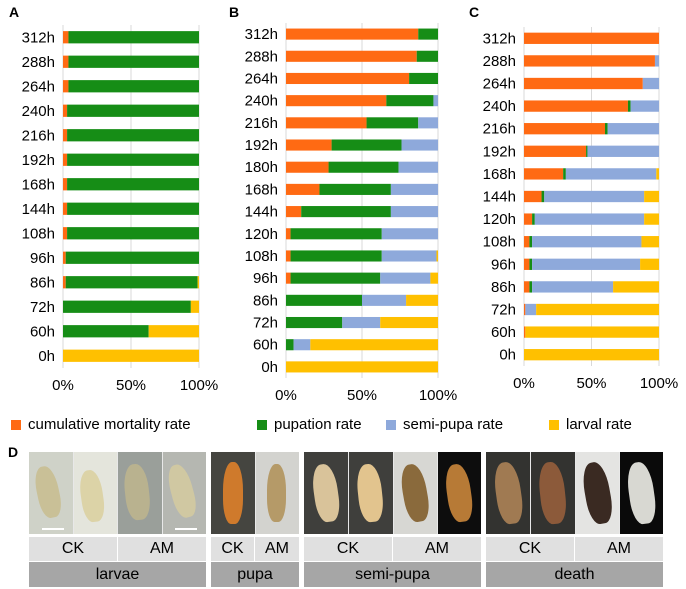 This screenshot has height=589, width=686. Describe the element at coordinates (133, 86) in the screenshot. I see `bar-a-264h-pupation-rate` at that location.